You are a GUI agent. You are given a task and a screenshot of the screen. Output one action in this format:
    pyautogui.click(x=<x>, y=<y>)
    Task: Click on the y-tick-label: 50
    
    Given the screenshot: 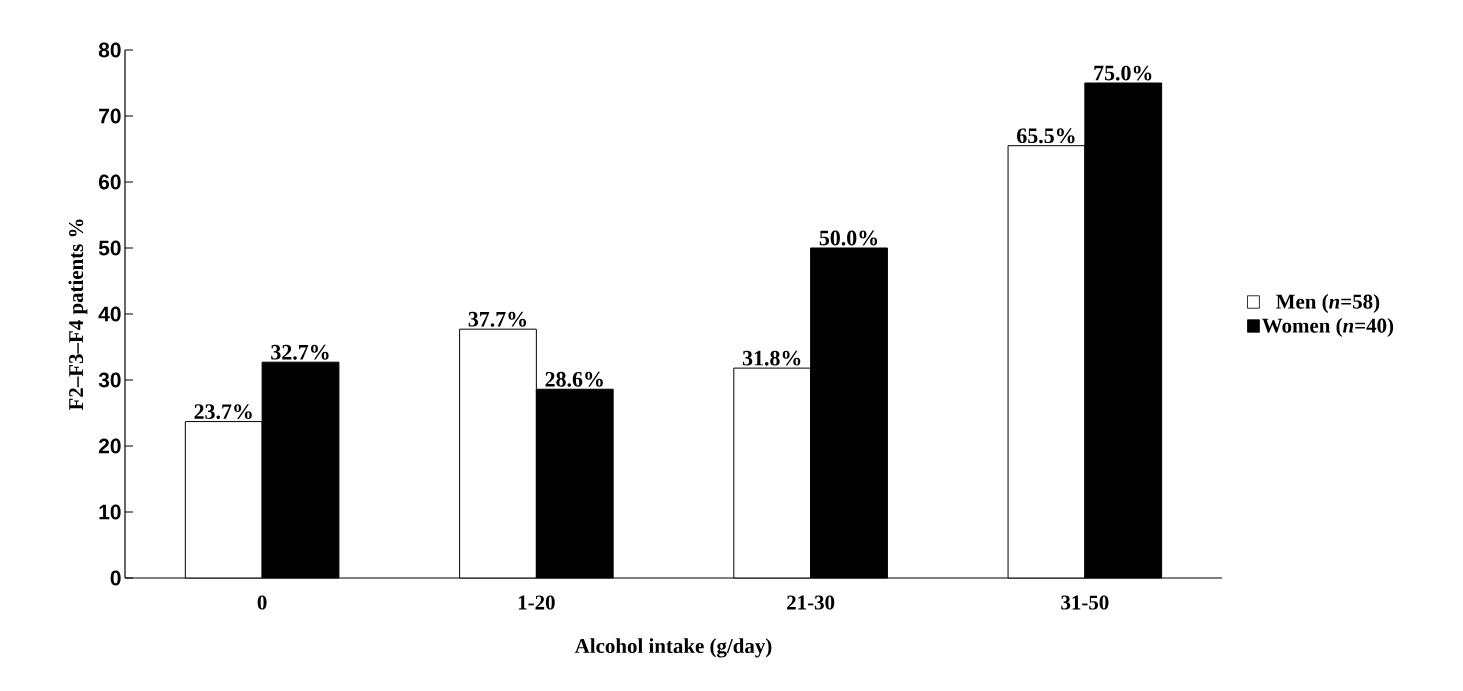 What is the action you would take?
    pyautogui.click(x=109, y=248)
    